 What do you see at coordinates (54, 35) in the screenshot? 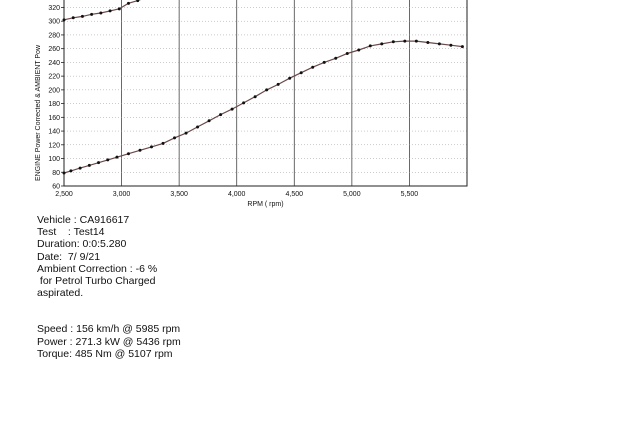
I see `y-tick-label: 280` at bounding box center [54, 35].